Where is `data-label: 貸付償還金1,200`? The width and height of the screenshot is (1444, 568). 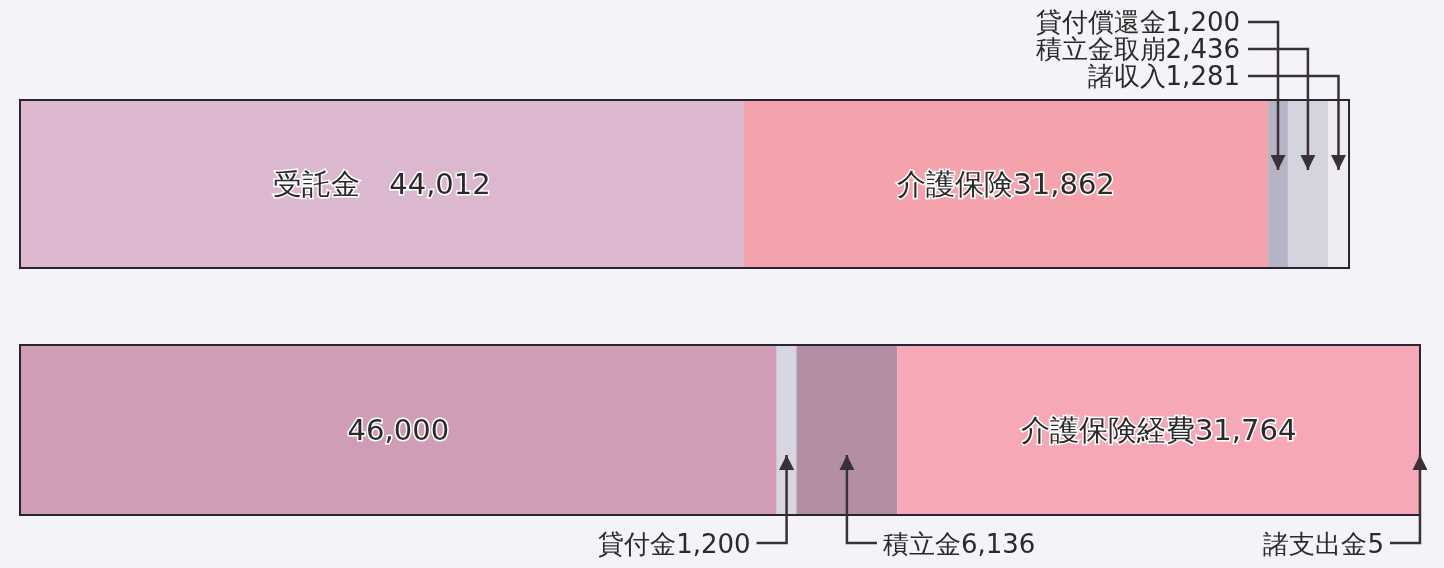
data-label: 貸付償還金1,200 is located at coordinates (1138, 22).